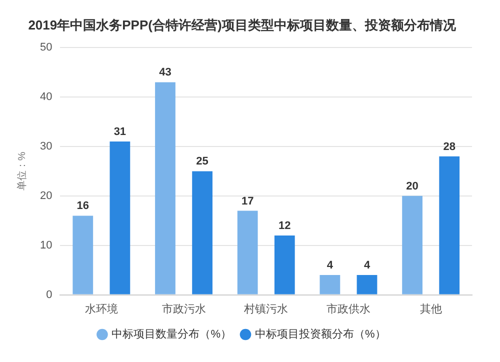 Image resolution: width=500 pixels, height=362 pixels. Describe the element at coordinates (348, 309) in the screenshot. I see `x-tick-label: 市政供水` at that location.